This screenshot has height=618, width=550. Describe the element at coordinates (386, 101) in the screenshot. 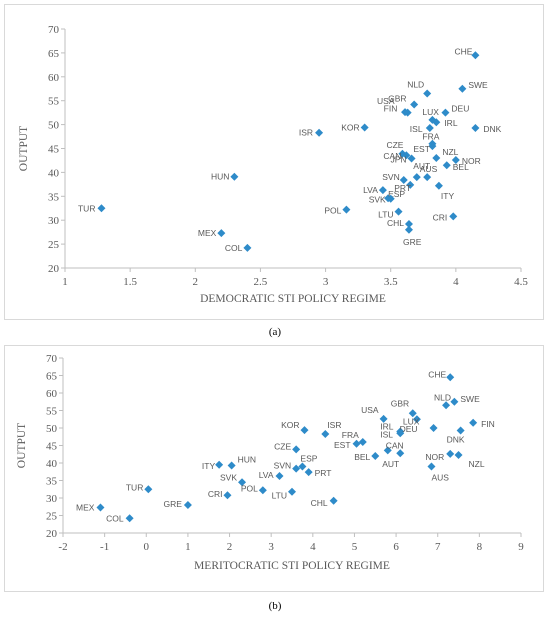

I see `point-label-usa: USA` at that location.